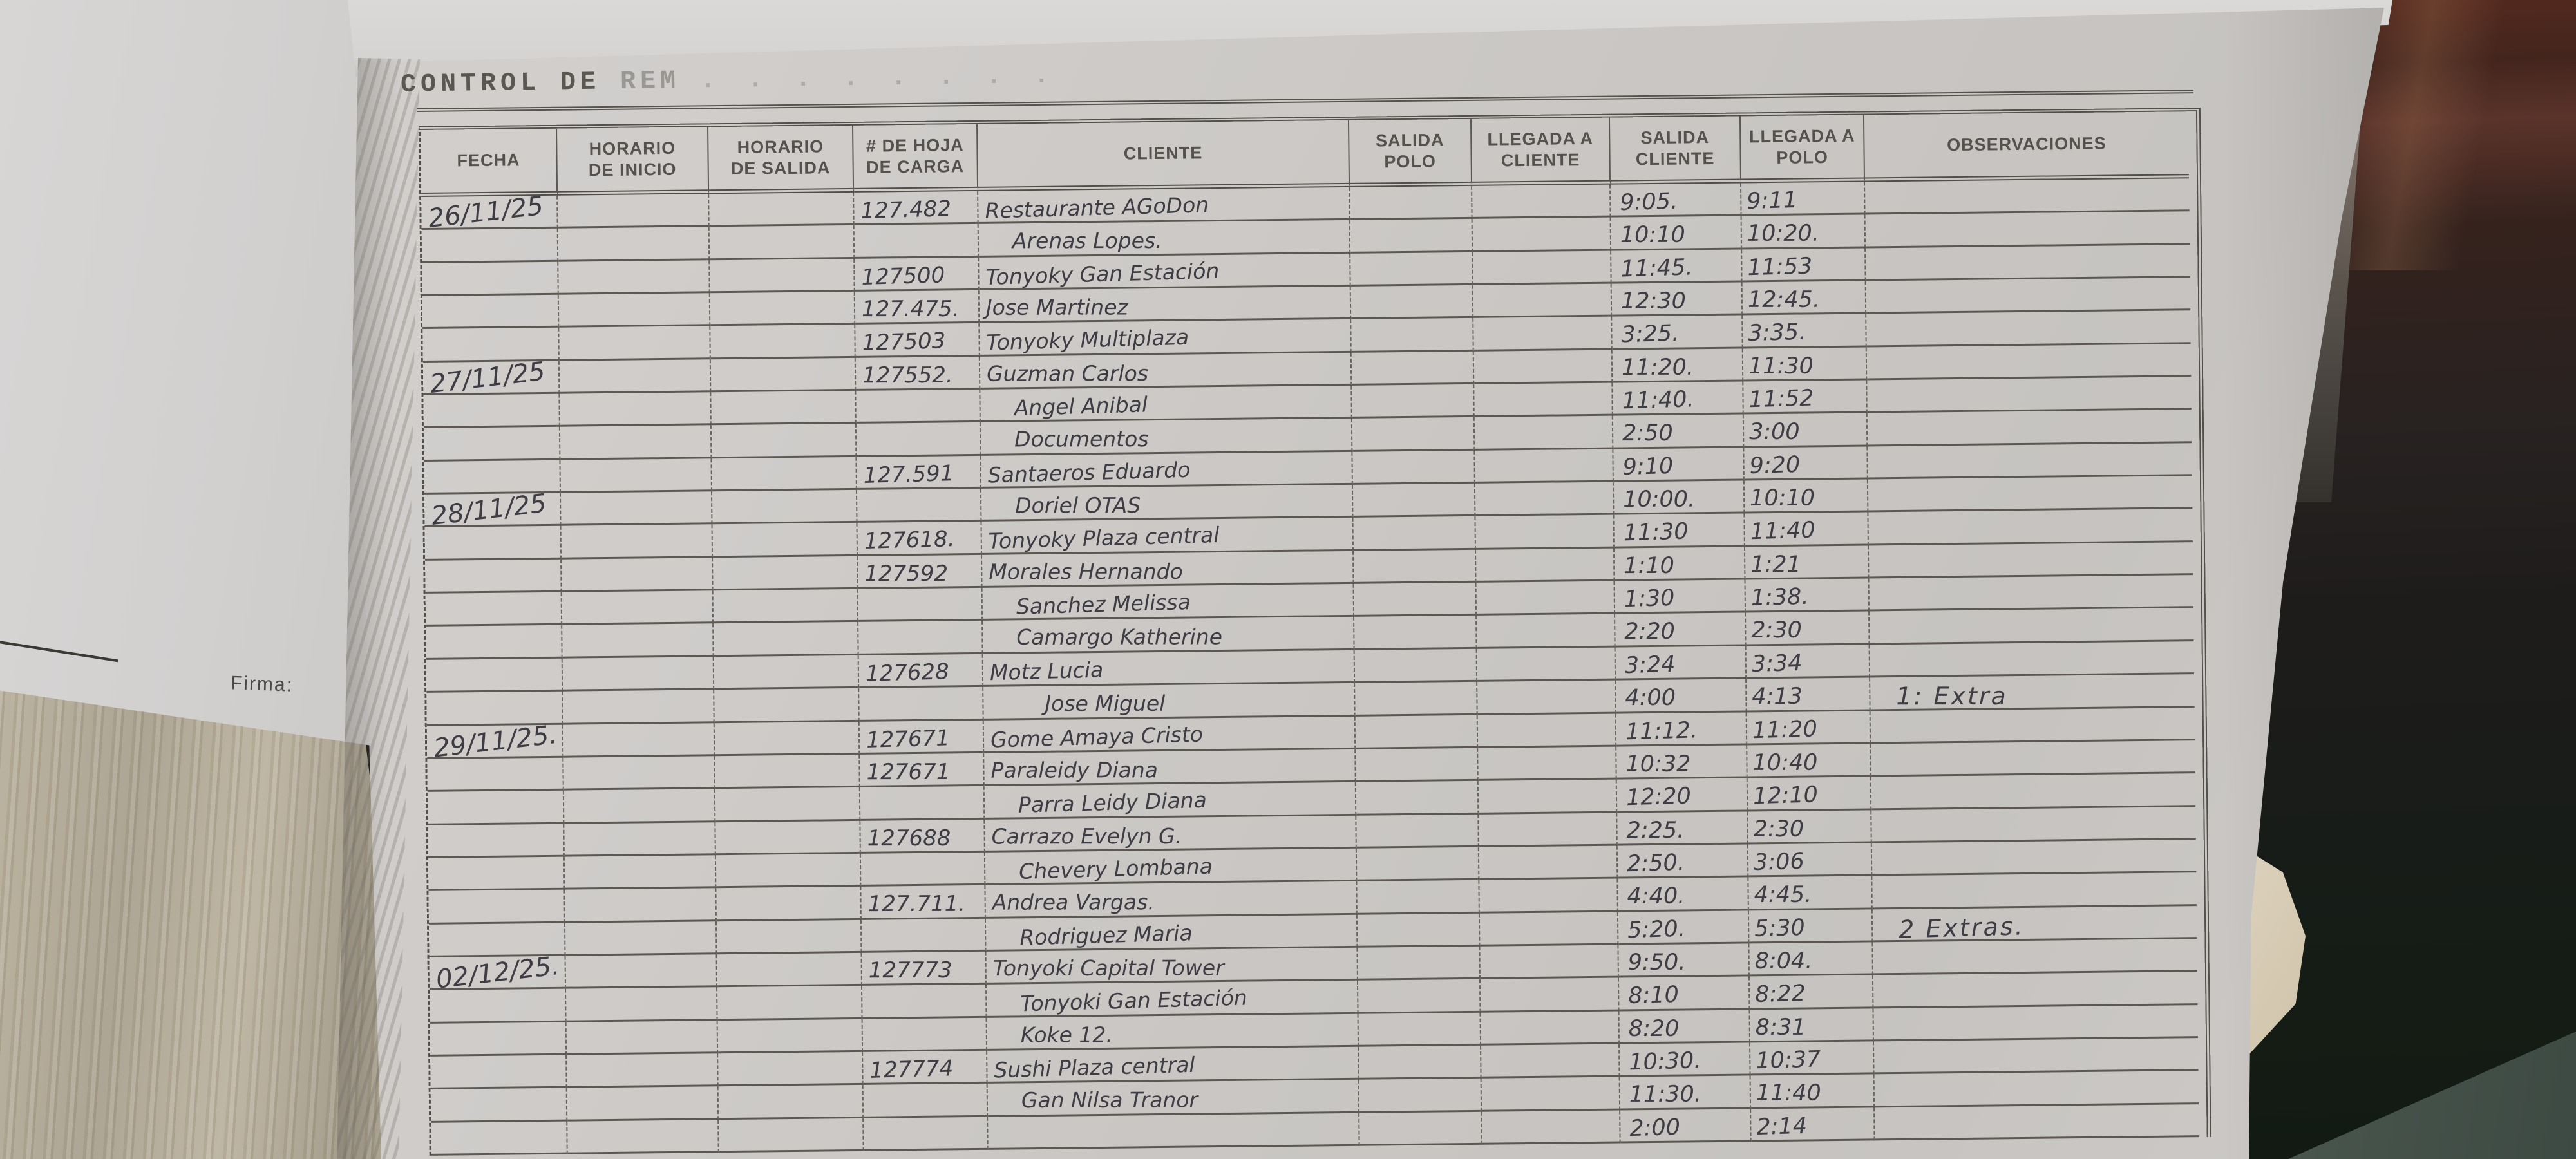 The image size is (2576, 1159). I want to click on cell-scliente: 2:50, so click(1679, 431).